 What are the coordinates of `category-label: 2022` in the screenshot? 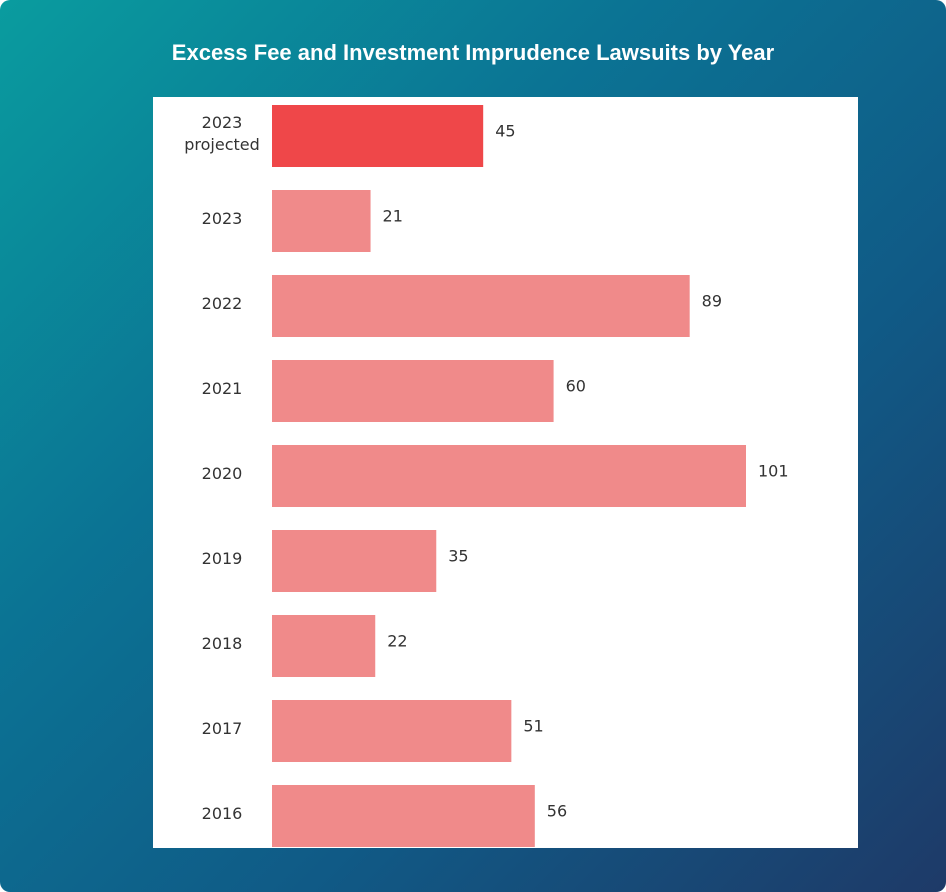 It's located at (222, 303).